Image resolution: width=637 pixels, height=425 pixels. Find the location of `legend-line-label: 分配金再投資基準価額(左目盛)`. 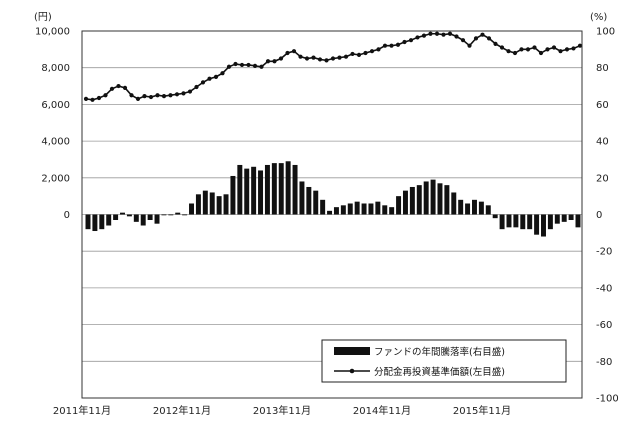

legend-line-label: 分配金再投資基準価額(左目盛) is located at coordinates (439, 372).